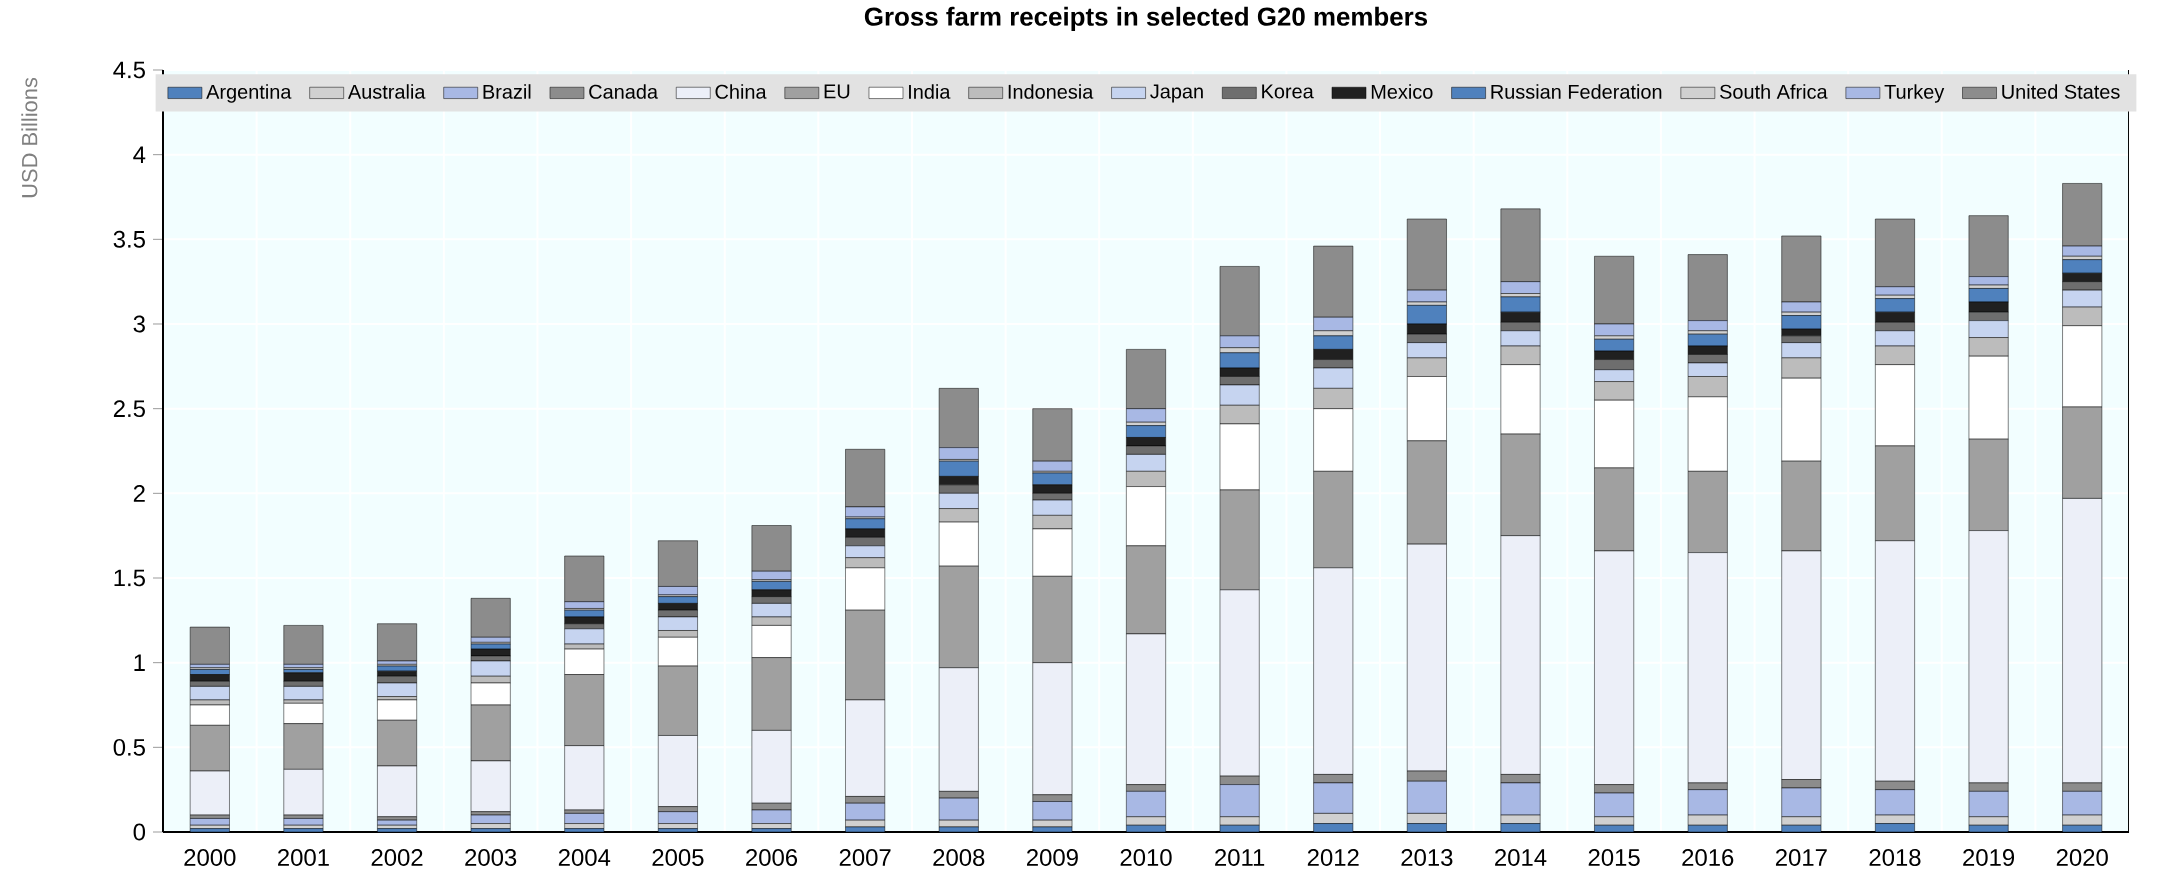 This screenshot has width=2170, height=874. Describe the element at coordinates (624, 91) in the screenshot. I see `legend-label: Canada` at that location.